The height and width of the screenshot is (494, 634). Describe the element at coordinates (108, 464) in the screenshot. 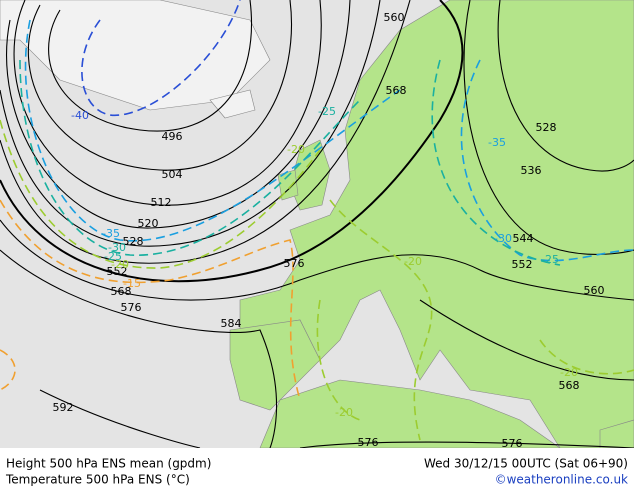

I see `footer-title: Height 500 hPa ENS mean (gpdm)` at that location.